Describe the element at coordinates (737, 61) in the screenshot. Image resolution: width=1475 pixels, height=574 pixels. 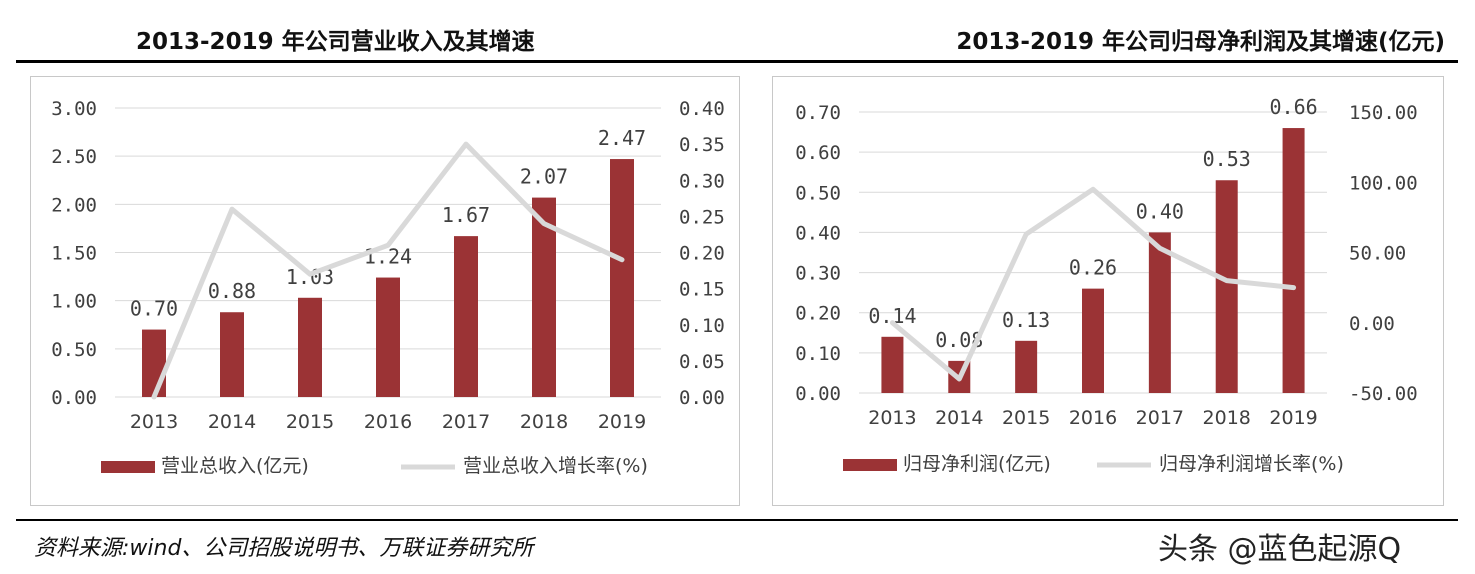
I see `top-rule` at that location.